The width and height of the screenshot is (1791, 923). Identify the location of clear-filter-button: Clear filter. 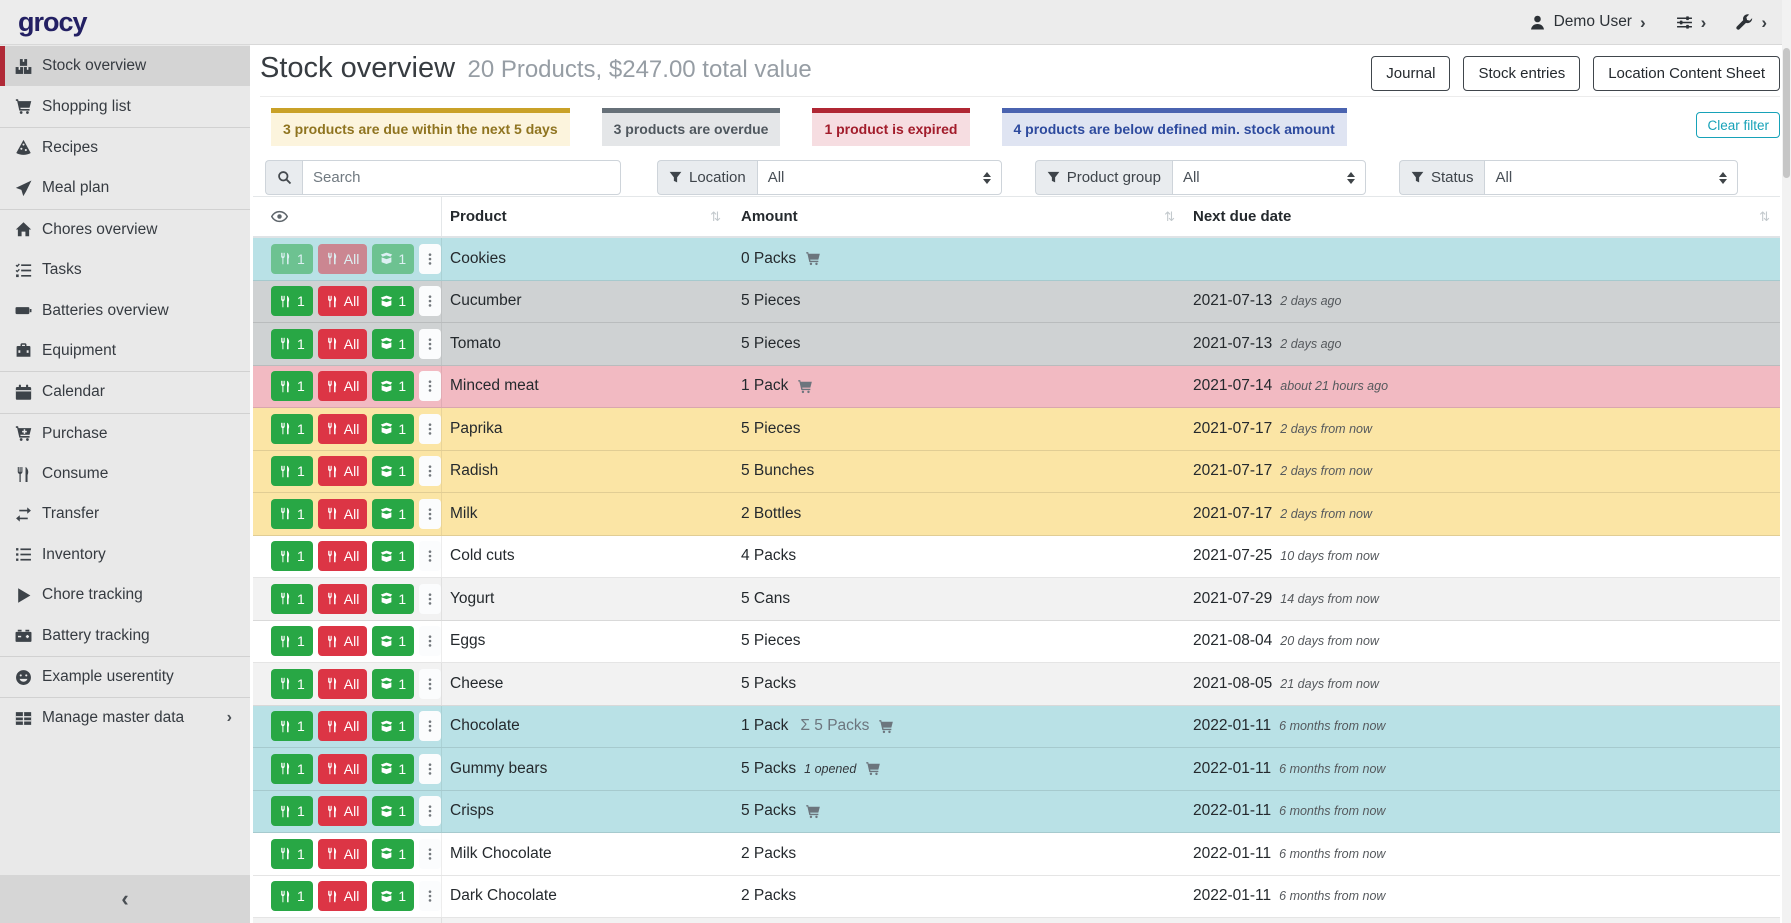
(1738, 125).